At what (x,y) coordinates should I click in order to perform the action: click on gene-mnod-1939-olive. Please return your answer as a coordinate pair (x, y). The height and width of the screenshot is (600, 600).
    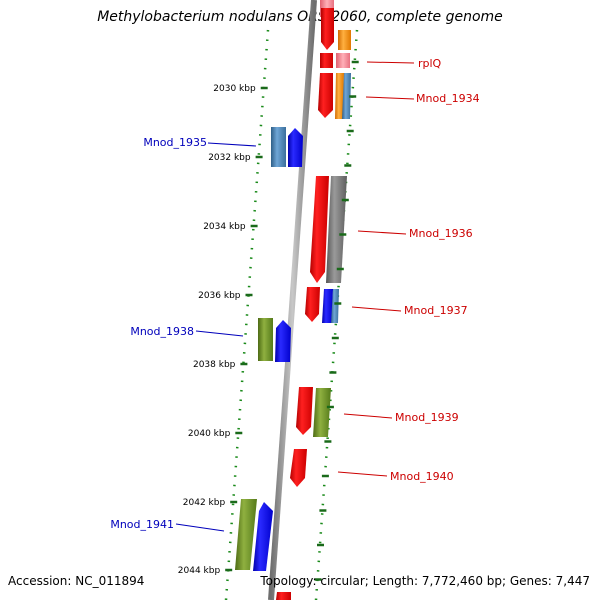
    Looking at the image, I should click on (322, 412).